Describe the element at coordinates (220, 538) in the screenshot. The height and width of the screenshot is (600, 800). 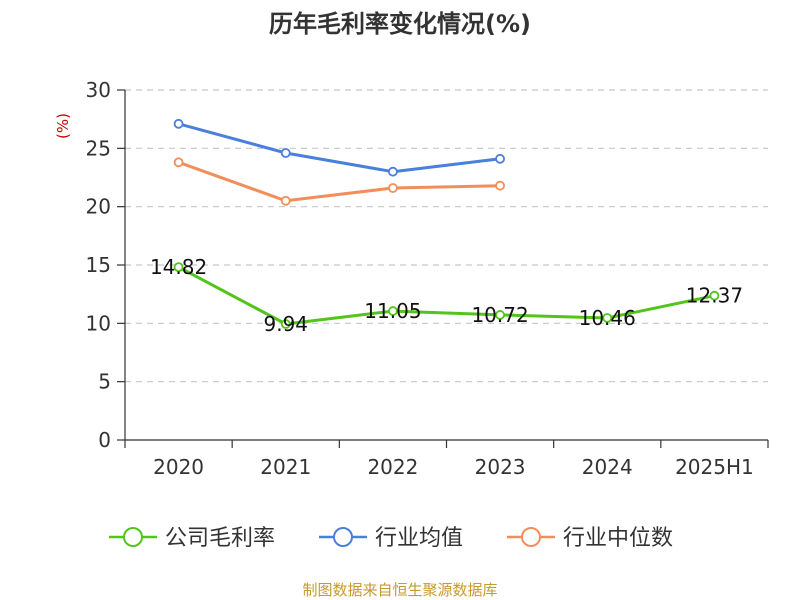
I see `legend-label: 公司毛利率` at that location.